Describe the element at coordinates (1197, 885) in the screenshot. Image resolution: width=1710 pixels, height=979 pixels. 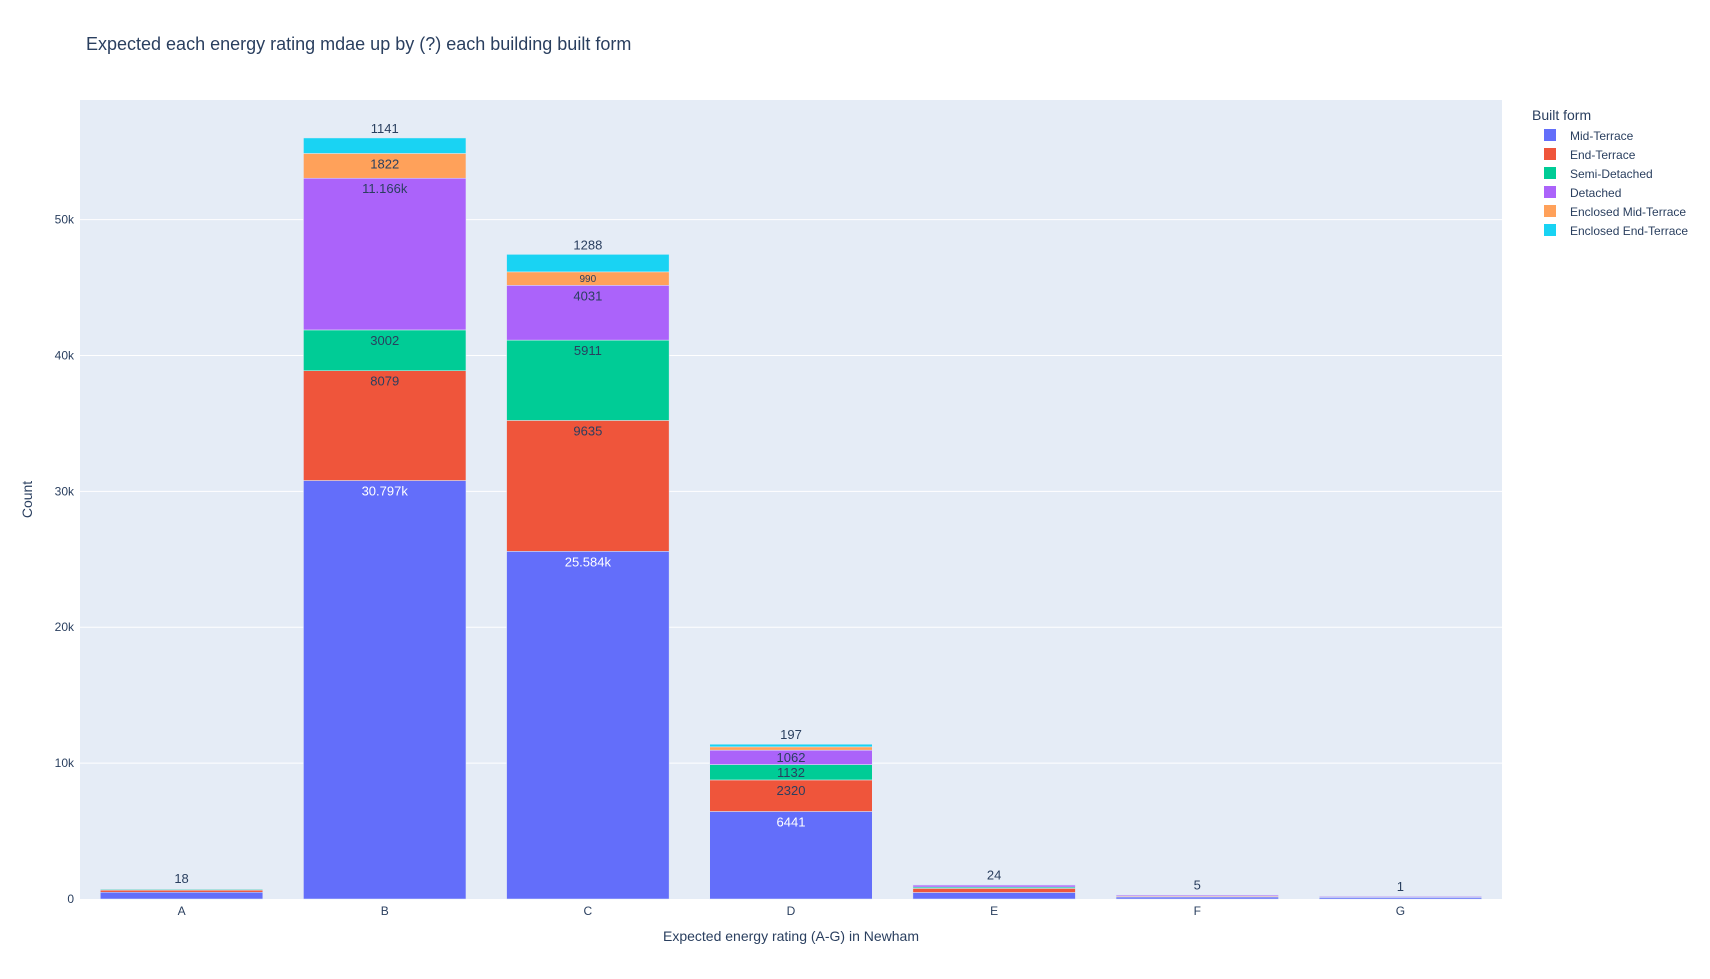
I see `bar-label: 5` at that location.